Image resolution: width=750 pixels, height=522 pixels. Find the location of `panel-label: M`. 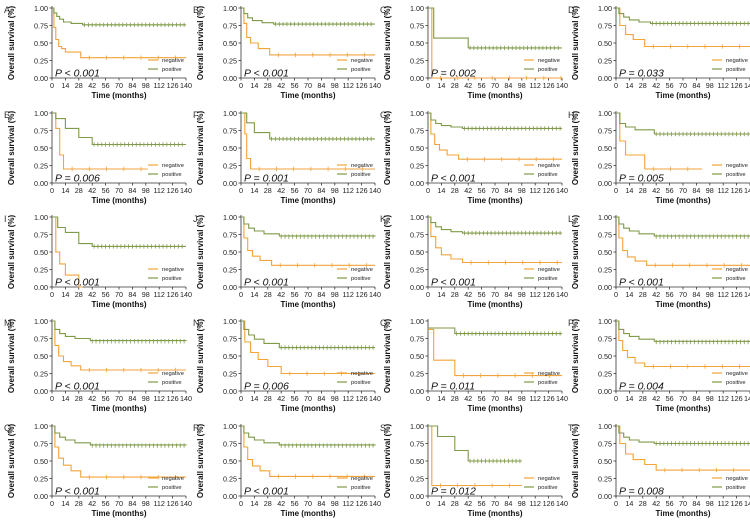

panel-label: M is located at coordinates (8, 323).